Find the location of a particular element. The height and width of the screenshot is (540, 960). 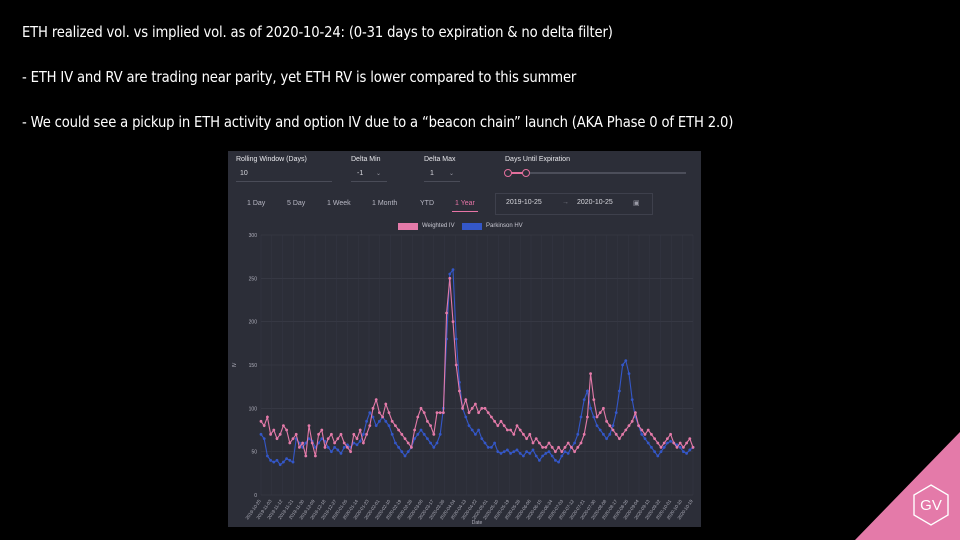

date-range-start: 2019-10-25 is located at coordinates (524, 202).